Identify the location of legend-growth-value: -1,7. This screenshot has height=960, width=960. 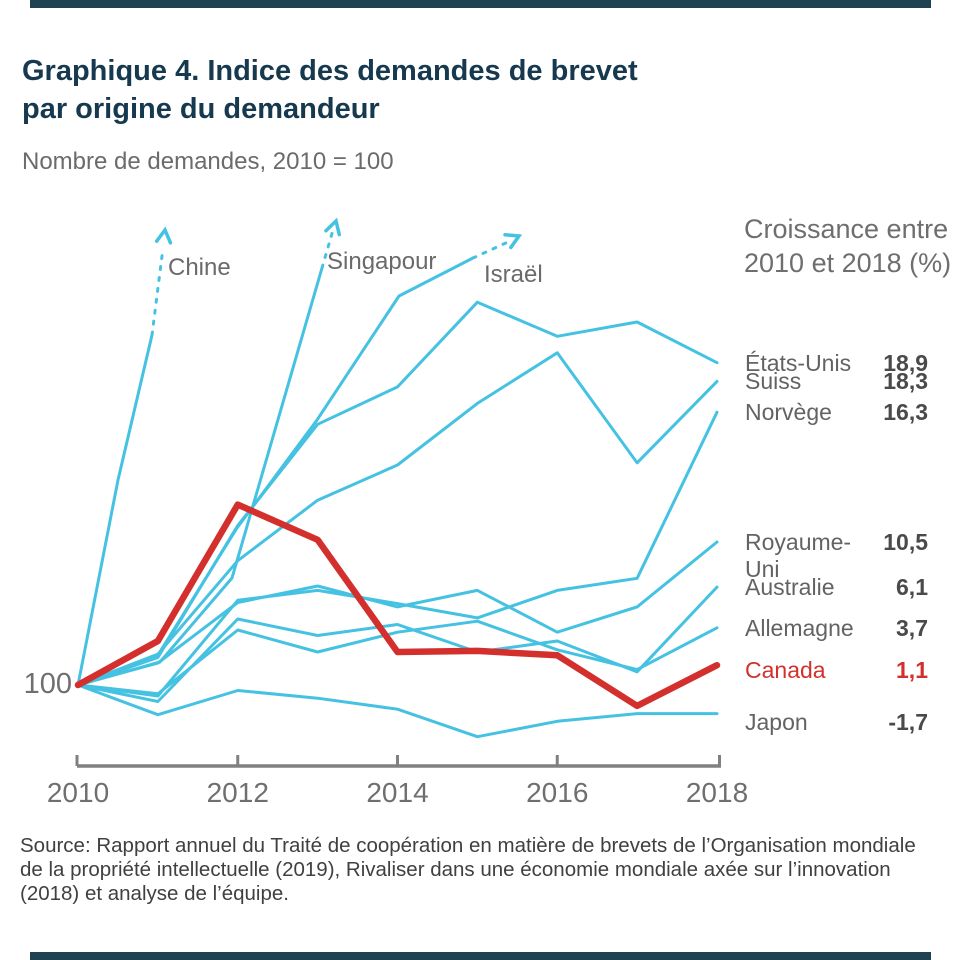
(908, 721).